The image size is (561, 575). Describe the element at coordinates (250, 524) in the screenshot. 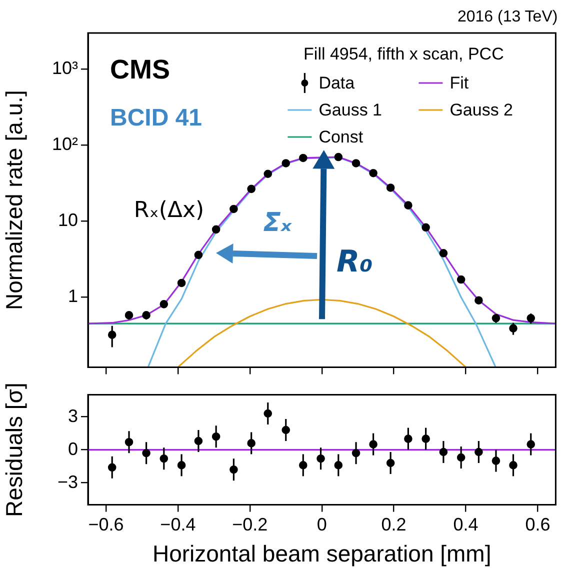

I see `x-tick-label: −0.2` at that location.